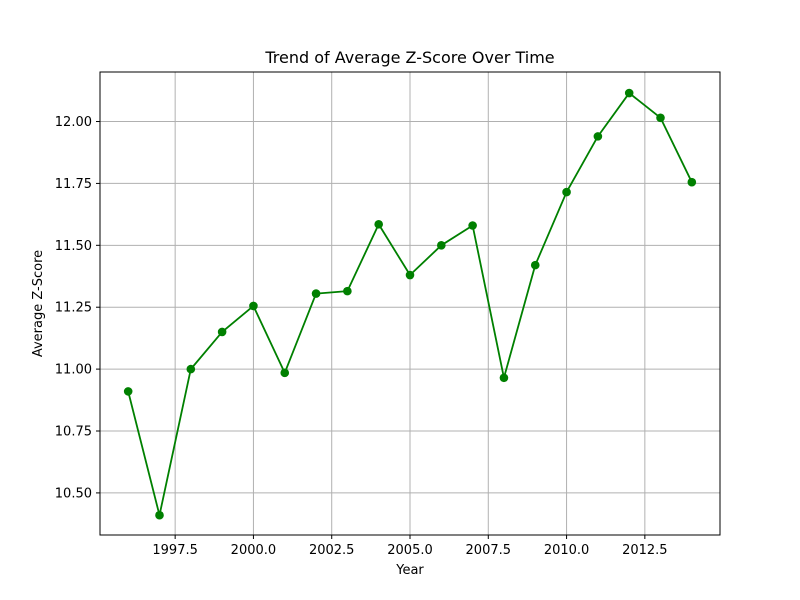 This screenshot has width=800, height=600. I want to click on y-tick-label: 10.75, so click(73, 432).